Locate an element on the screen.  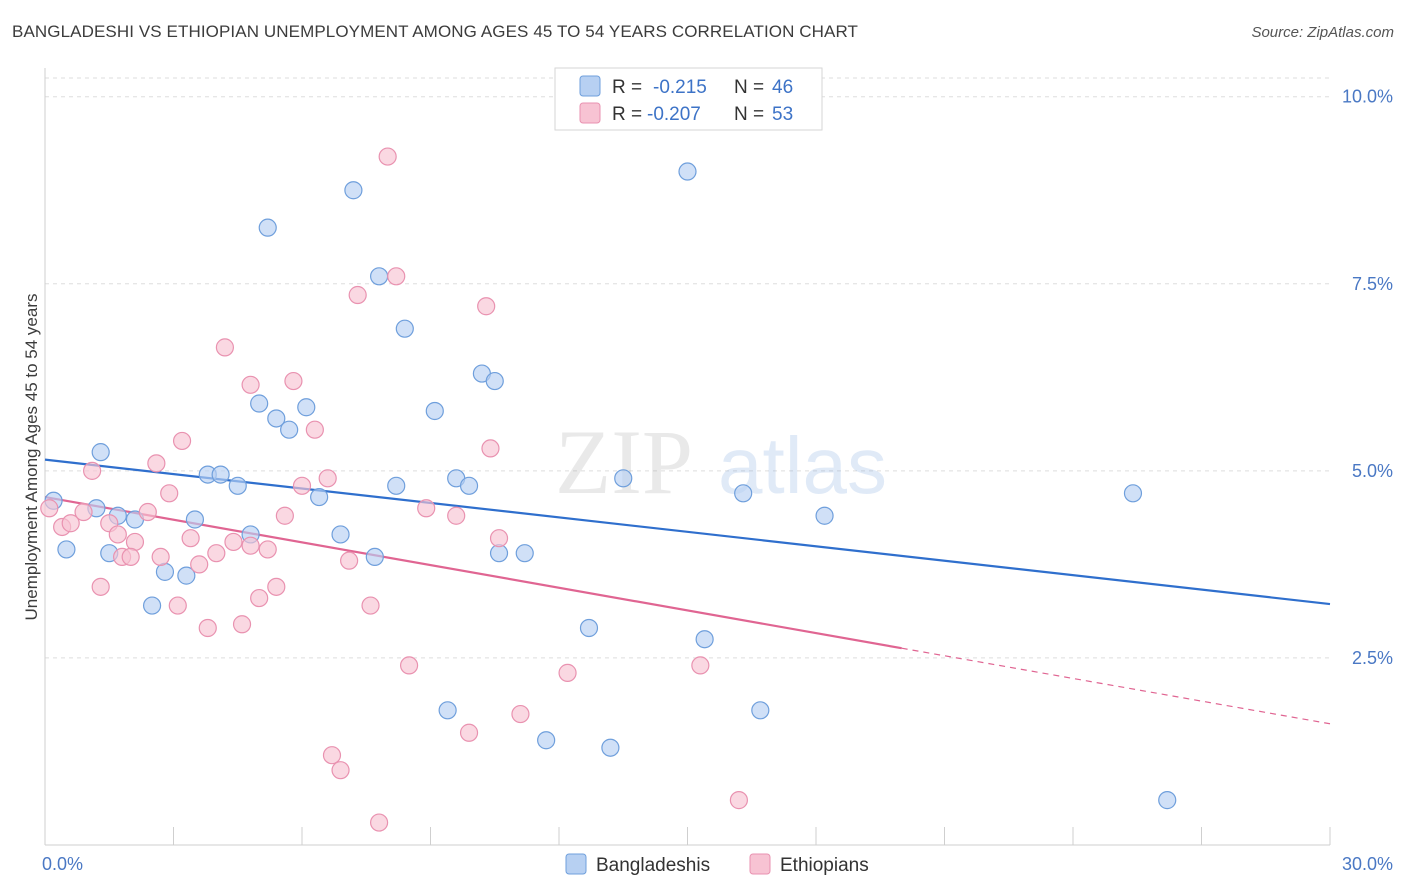
y-tick-label-2: 7.5% is located at coordinates (1372, 284).